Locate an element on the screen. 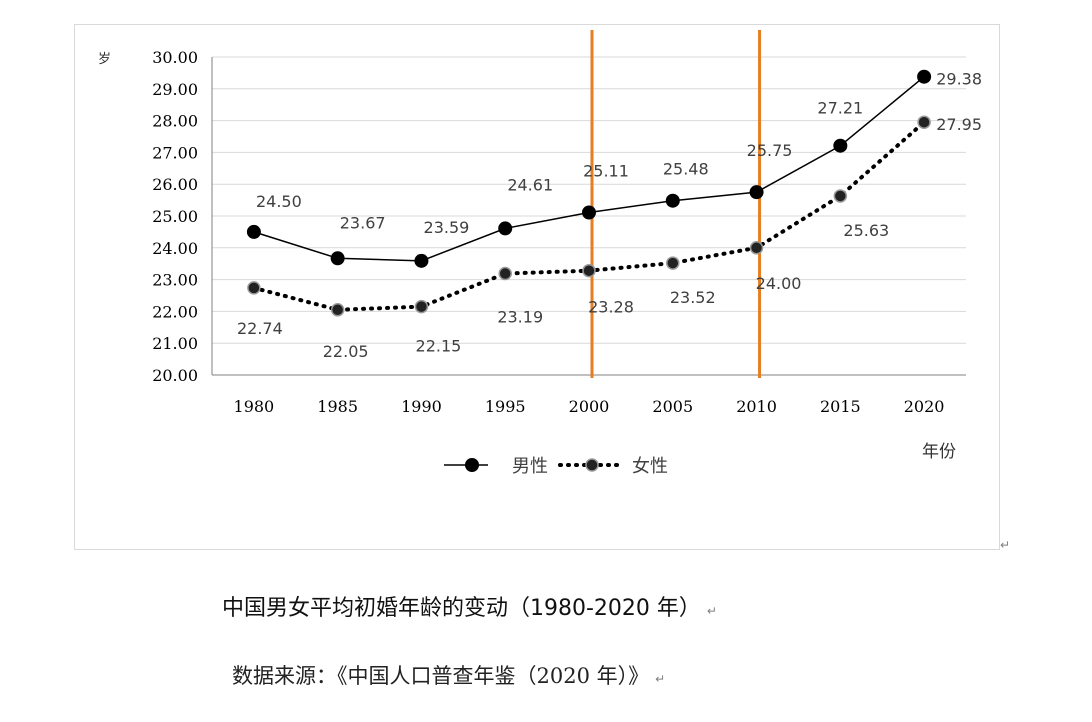 The width and height of the screenshot is (1092, 722). legend-label-male: 男性 is located at coordinates (530, 466).